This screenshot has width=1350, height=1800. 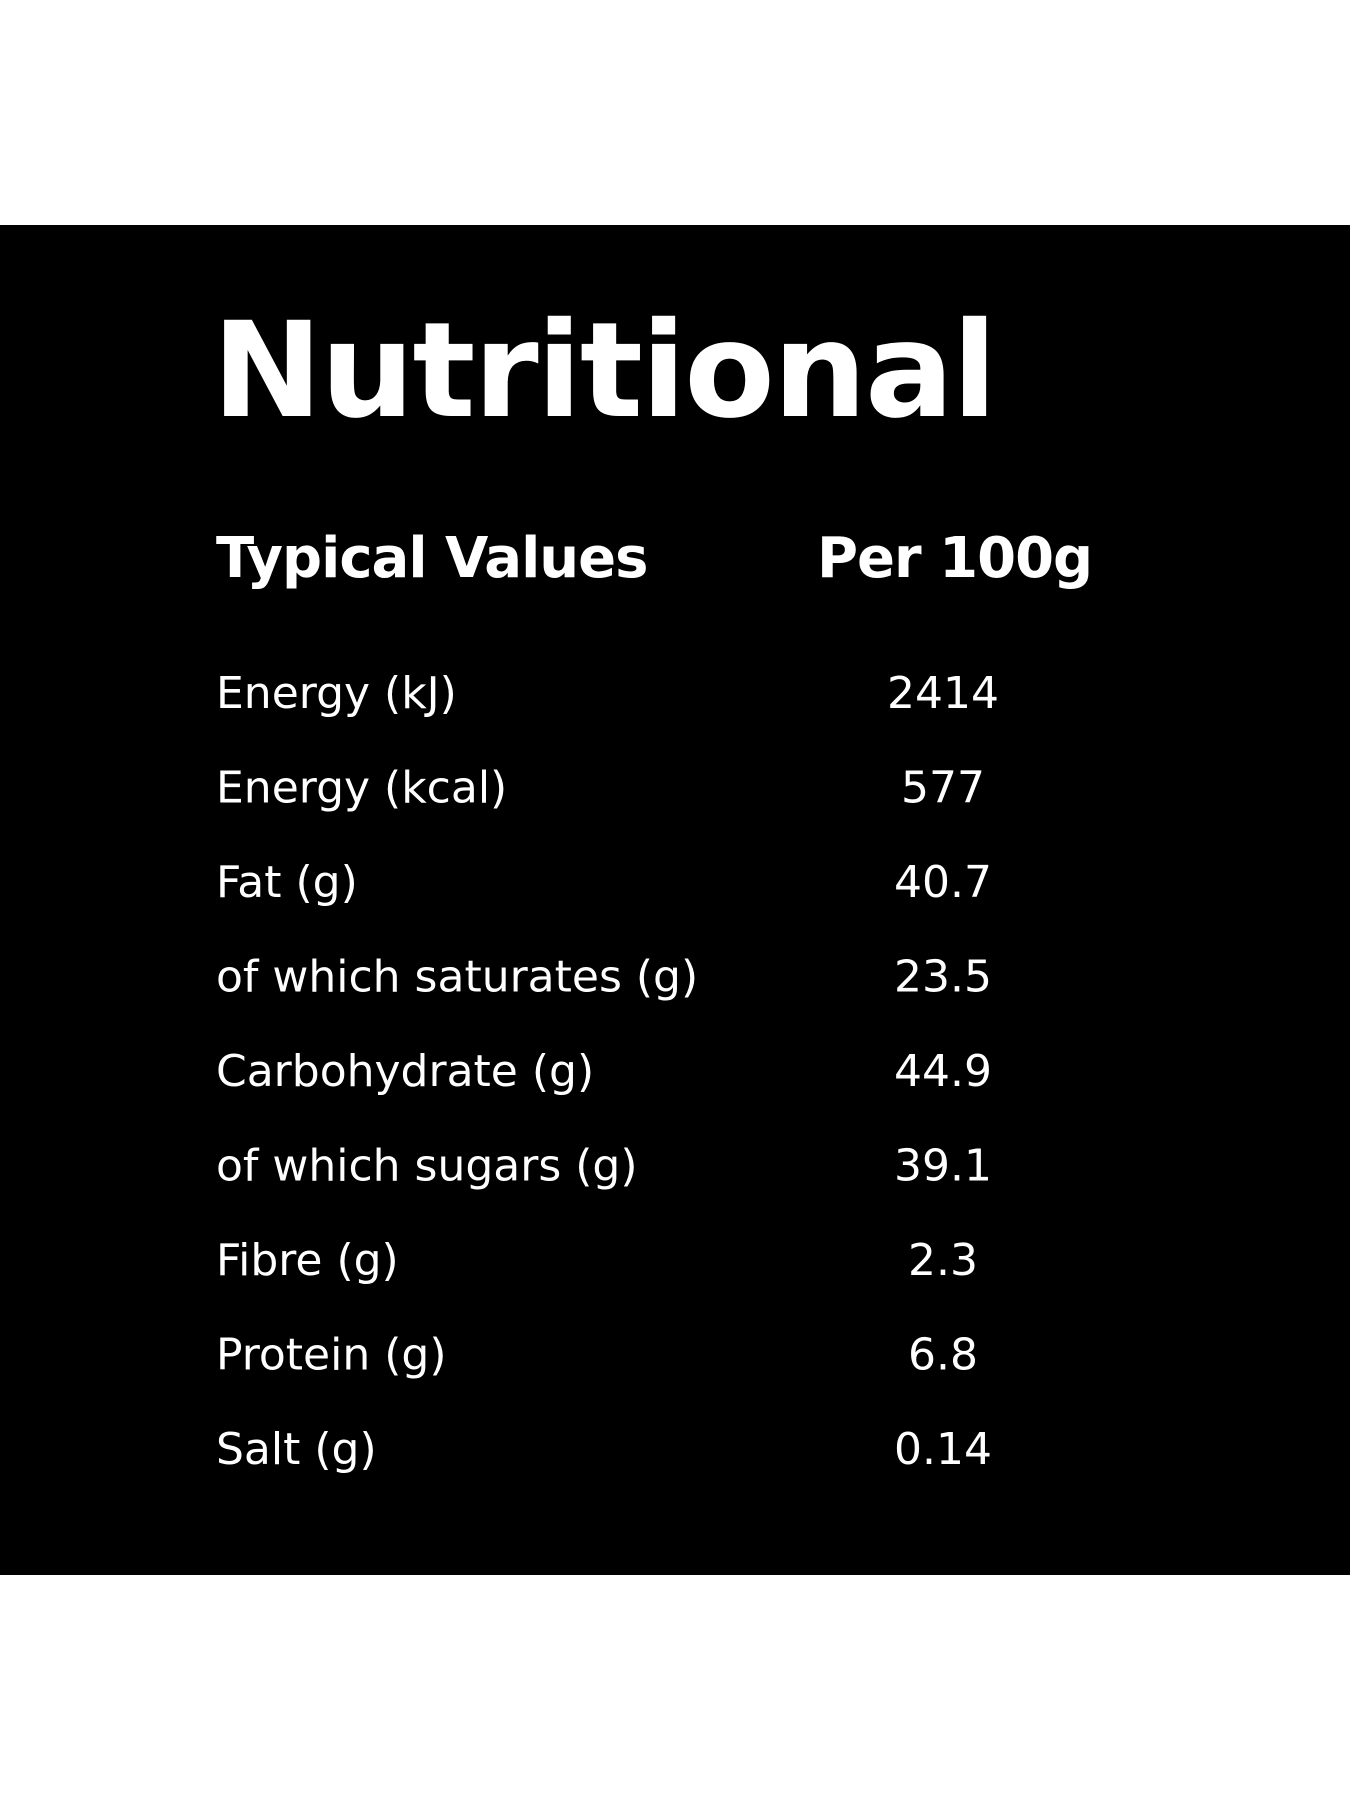 What do you see at coordinates (943, 977) in the screenshot?
I see `row-value: 23.5` at bounding box center [943, 977].